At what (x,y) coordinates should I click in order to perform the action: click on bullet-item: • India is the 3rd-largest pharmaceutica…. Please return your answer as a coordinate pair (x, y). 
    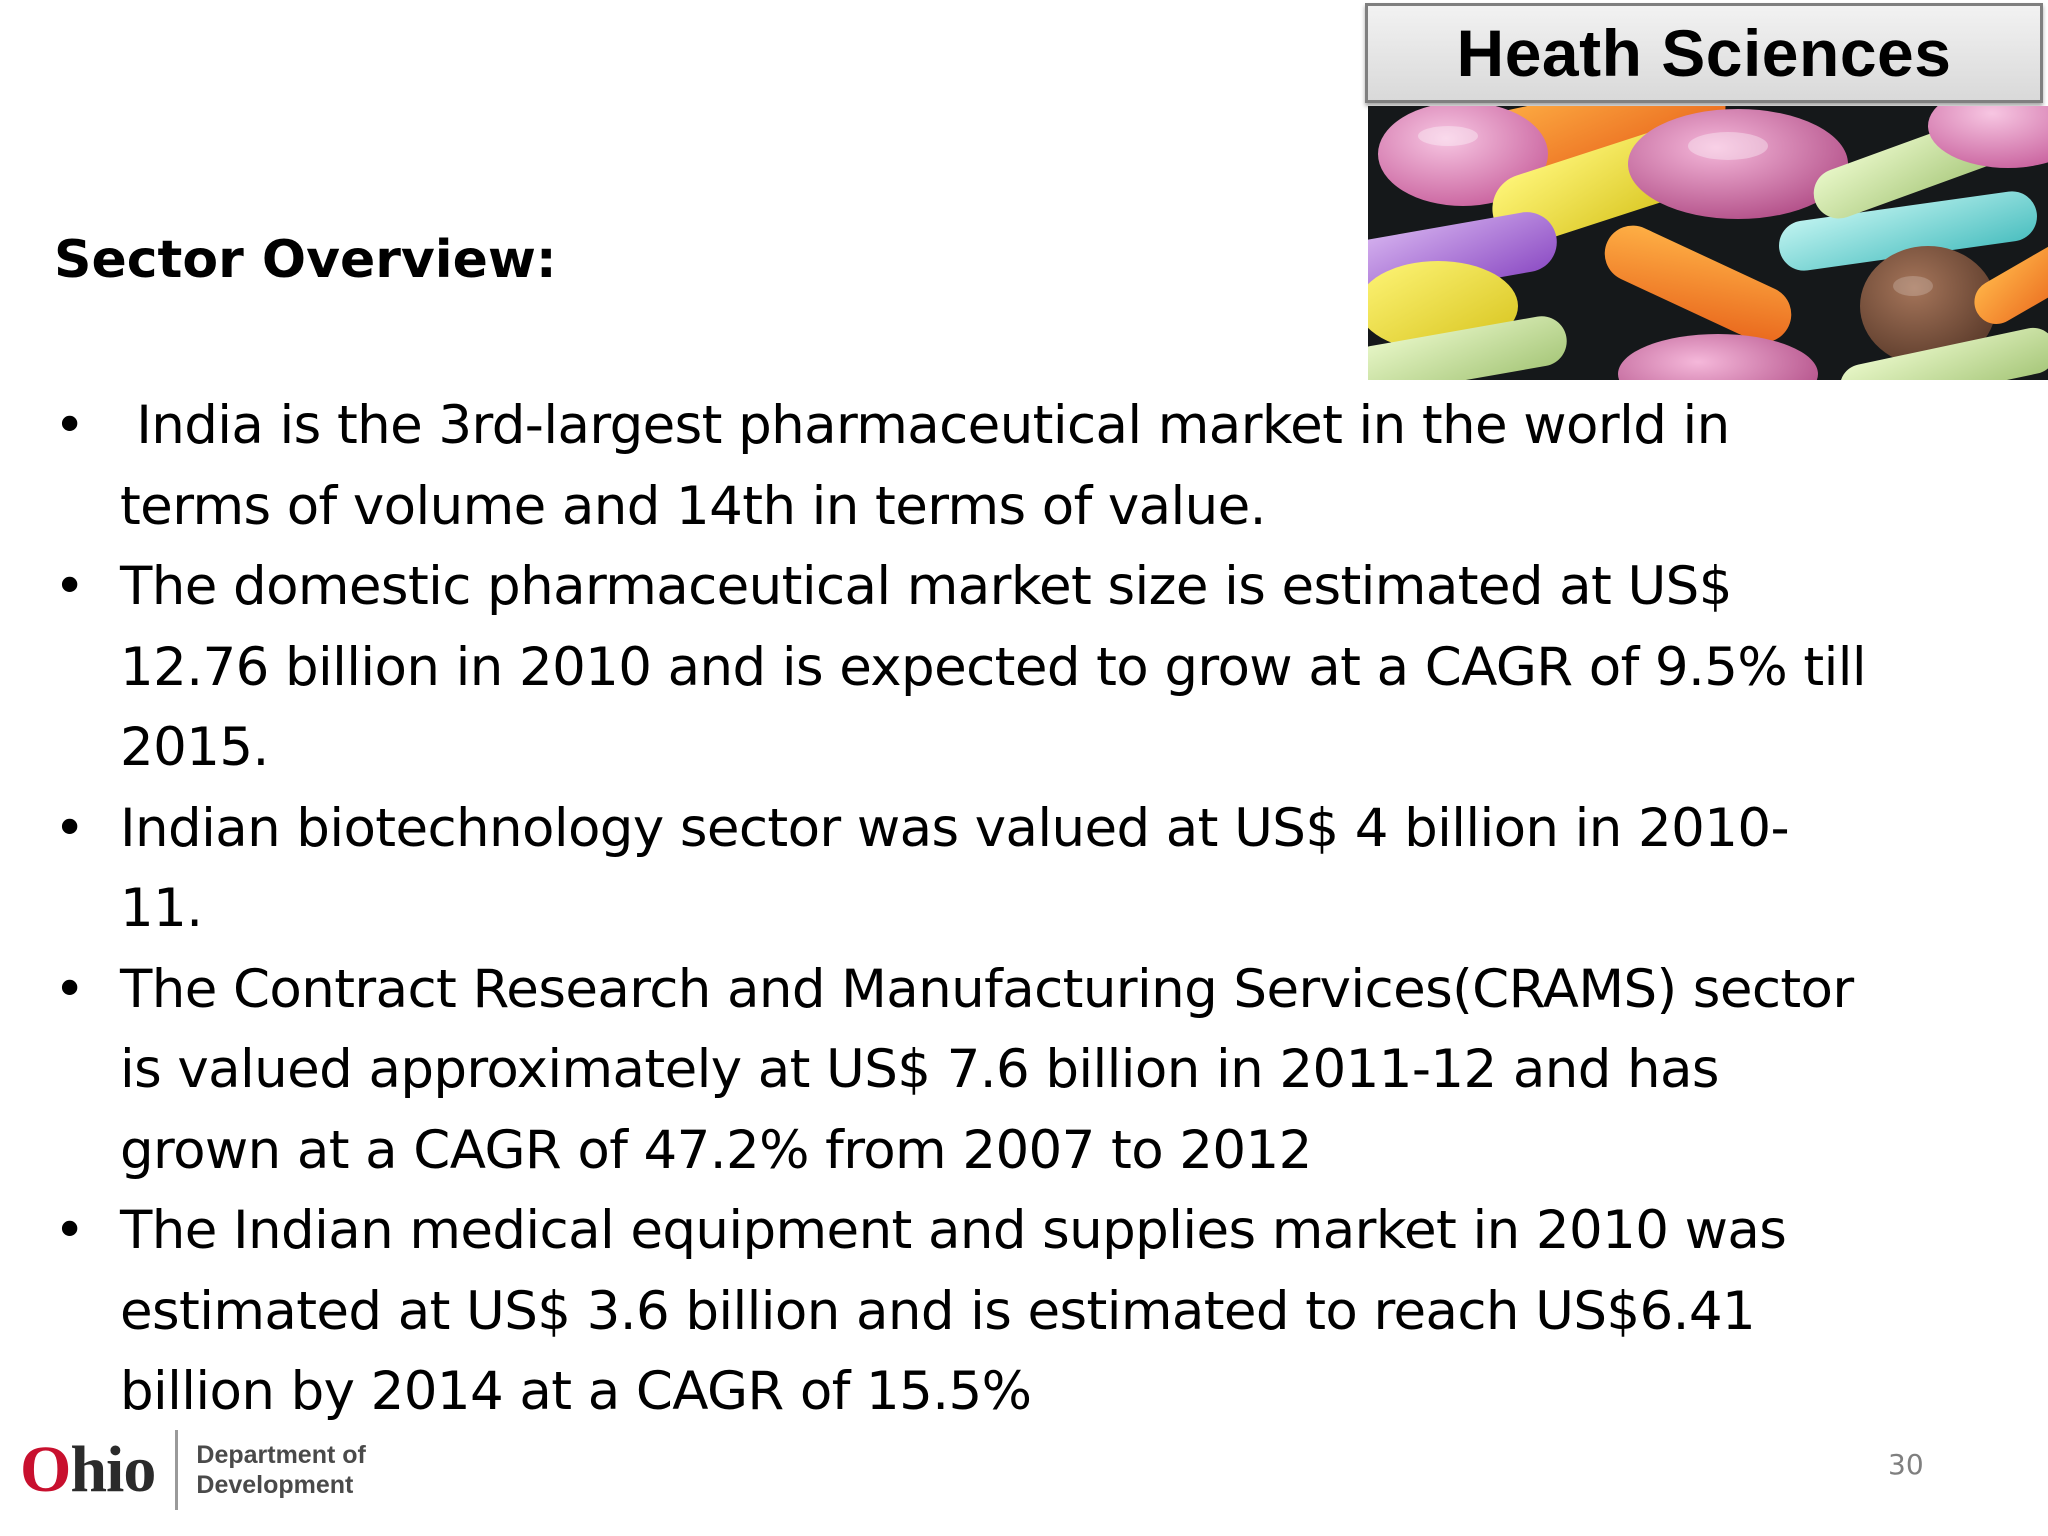
    Looking at the image, I should click on (1024, 466).